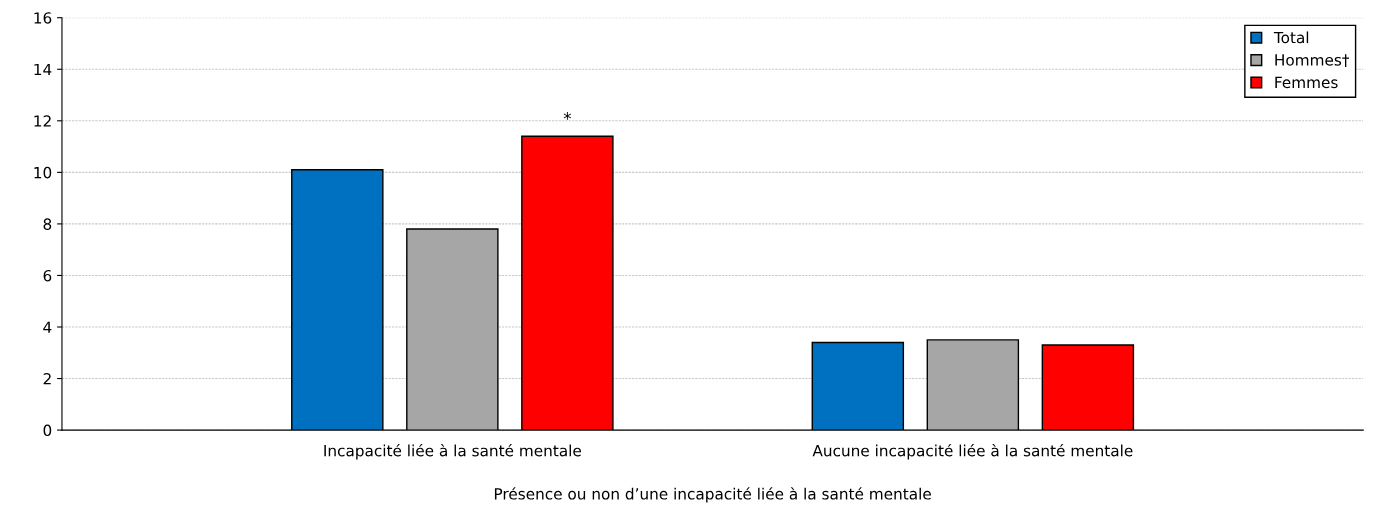 This screenshot has width=1377, height=506. Describe the element at coordinates (42, 121) in the screenshot. I see `y-tick-label: 12` at that location.